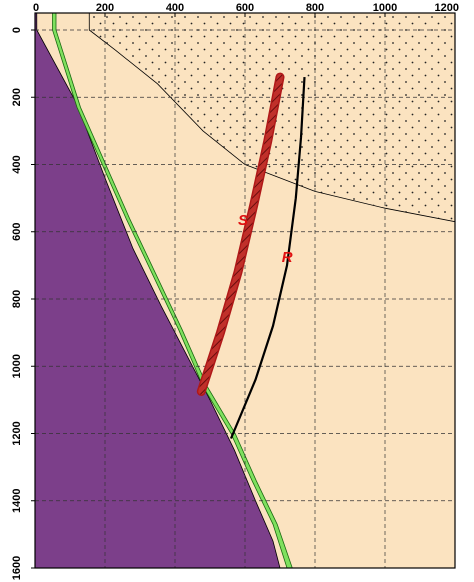 The image size is (474, 582). I want to click on x-tick-label: 200, so click(105, 8).